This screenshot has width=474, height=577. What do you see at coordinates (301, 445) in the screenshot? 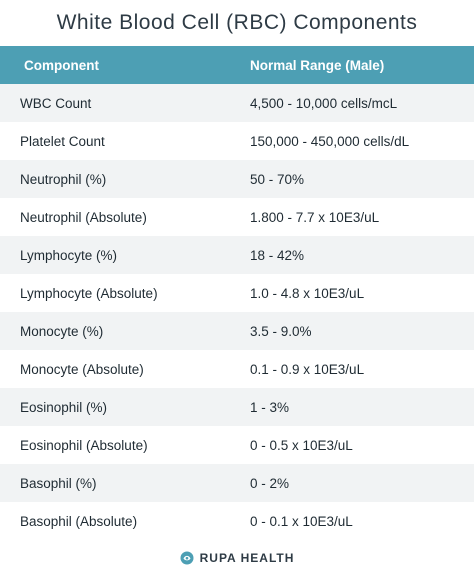
I see `range-cell: 0 - 0.5 x 10E3/uL` at bounding box center [301, 445].